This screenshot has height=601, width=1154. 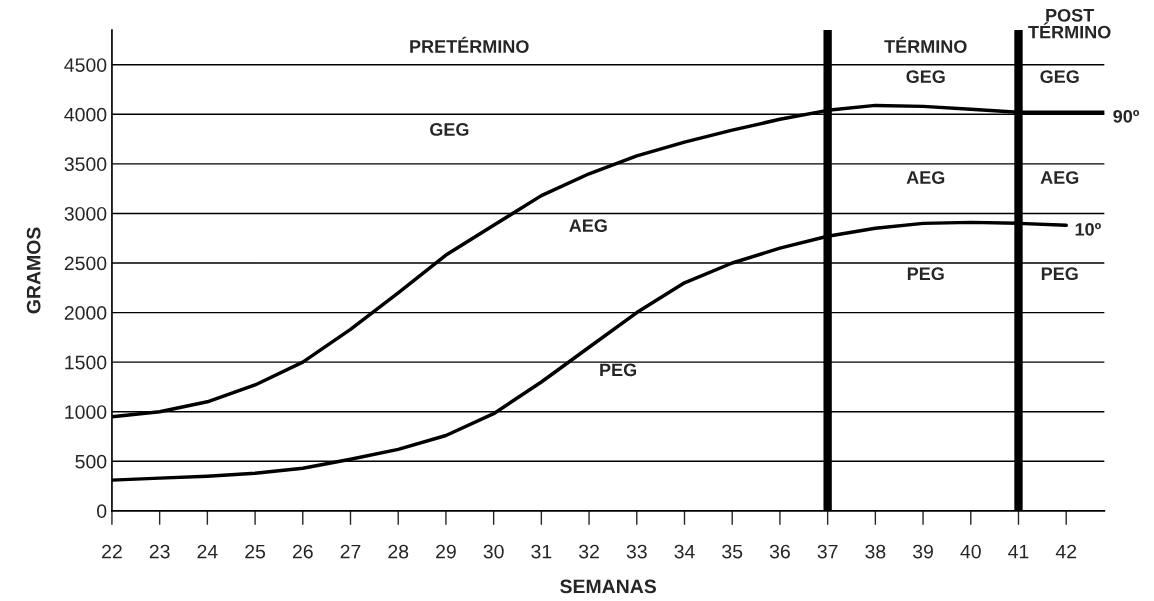 I want to click on y-tick-label: 500, so click(x=91, y=461).